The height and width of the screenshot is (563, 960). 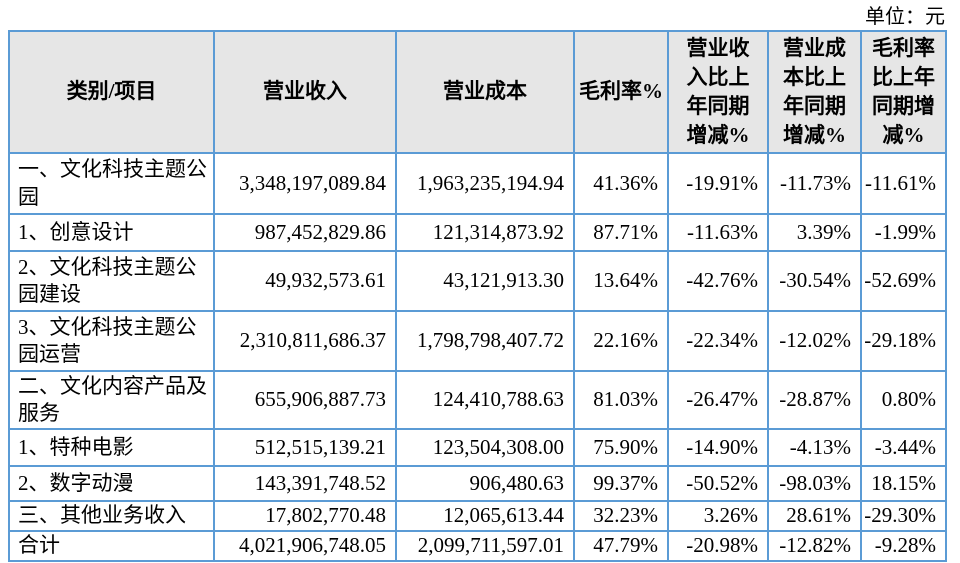 What do you see at coordinates (814, 483) in the screenshot?
I see `cell-cost-yoy: -98.03%` at bounding box center [814, 483].